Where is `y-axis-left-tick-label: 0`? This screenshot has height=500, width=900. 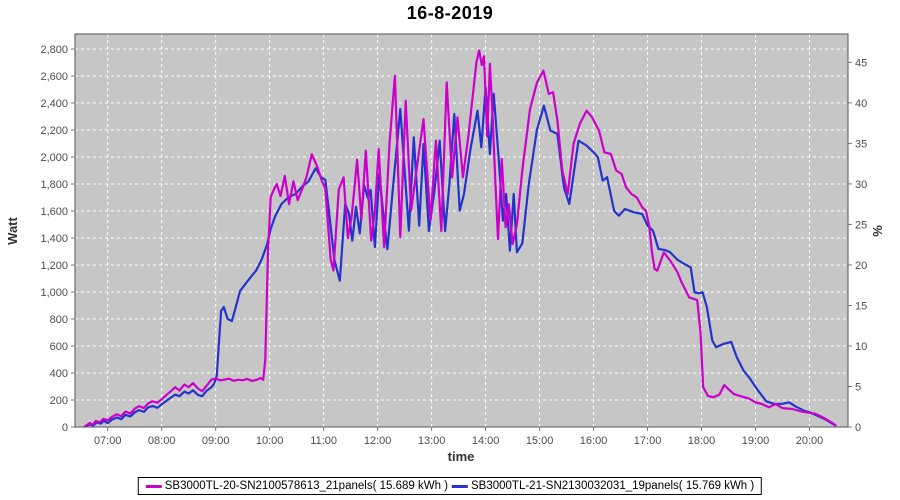
y-axis-left-tick-label: 0 is located at coordinates (65, 428).